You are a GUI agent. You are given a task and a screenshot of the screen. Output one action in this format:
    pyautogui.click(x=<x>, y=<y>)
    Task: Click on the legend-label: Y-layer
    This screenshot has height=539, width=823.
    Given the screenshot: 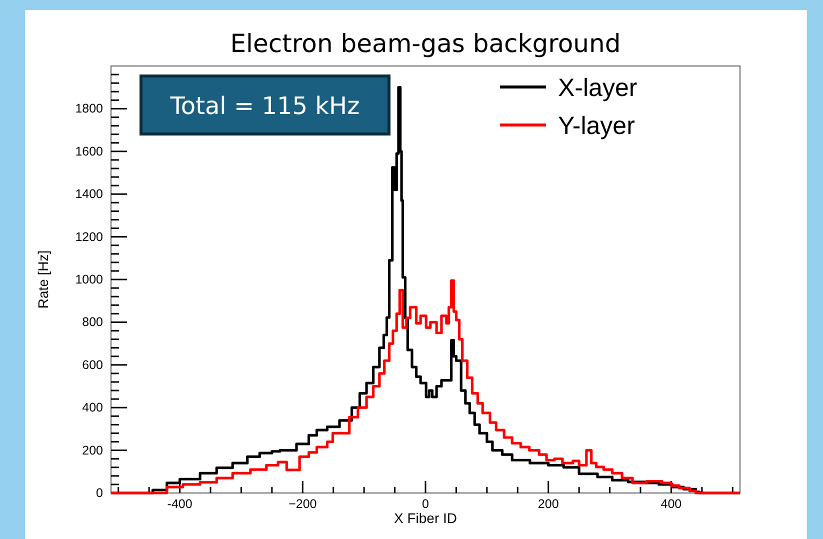 What is the action you would take?
    pyautogui.click(x=596, y=126)
    